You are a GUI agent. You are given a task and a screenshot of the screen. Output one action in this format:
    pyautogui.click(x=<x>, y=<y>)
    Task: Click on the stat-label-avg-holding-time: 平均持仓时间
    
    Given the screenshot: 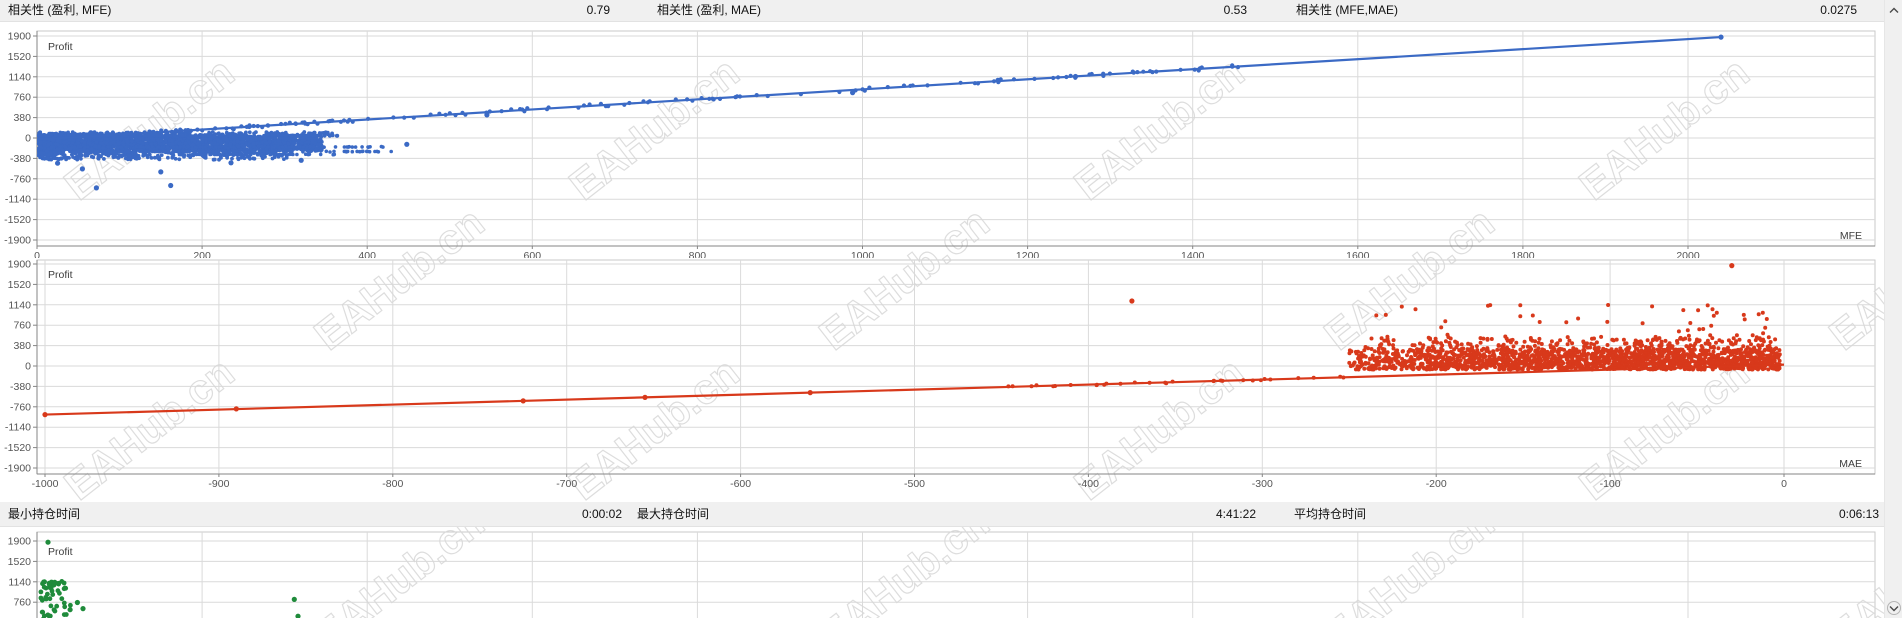 What is the action you would take?
    pyautogui.click(x=1330, y=514)
    